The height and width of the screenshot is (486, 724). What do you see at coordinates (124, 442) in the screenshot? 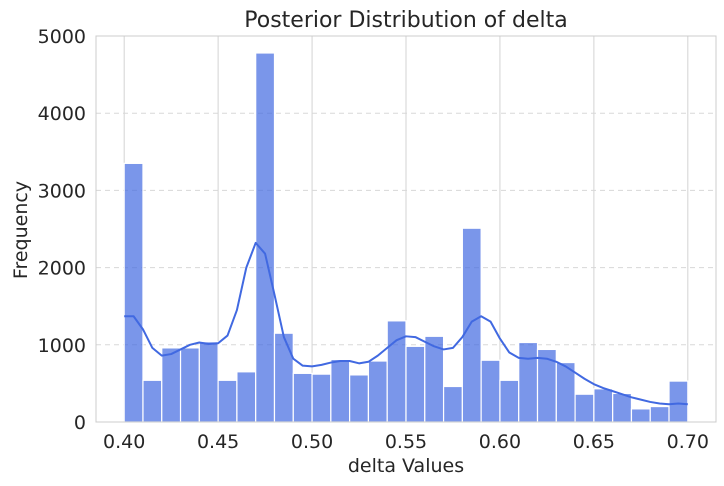
I see `x-tick-label: 0.40` at bounding box center [124, 442].